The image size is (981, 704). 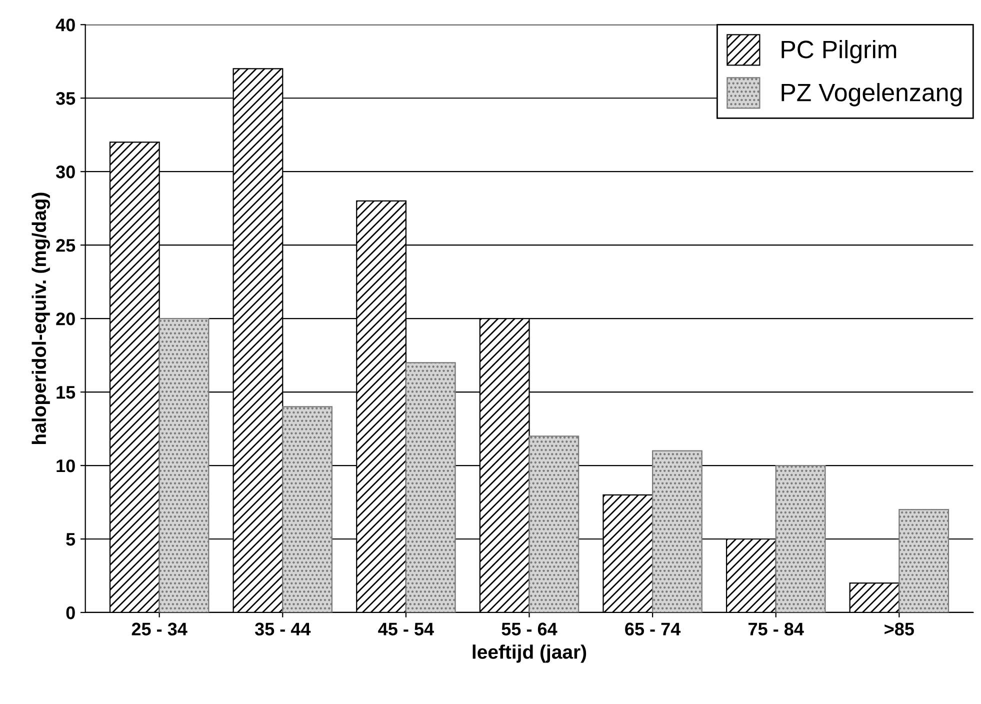 I want to click on y-tick-label: 40, so click(x=65, y=25).